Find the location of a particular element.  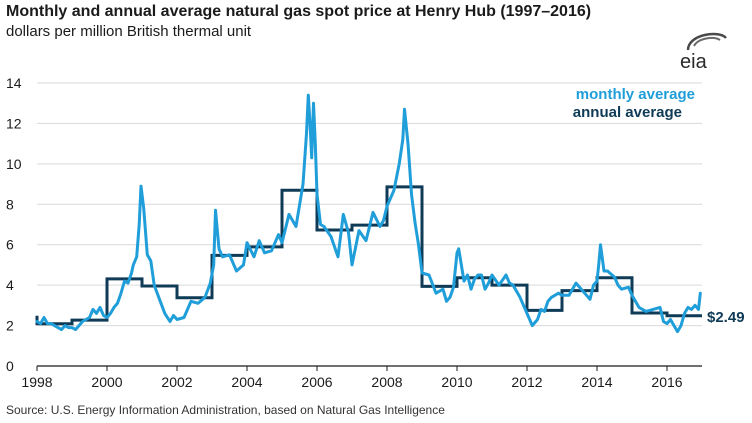

y-tick-label: 12 is located at coordinates (14, 123).